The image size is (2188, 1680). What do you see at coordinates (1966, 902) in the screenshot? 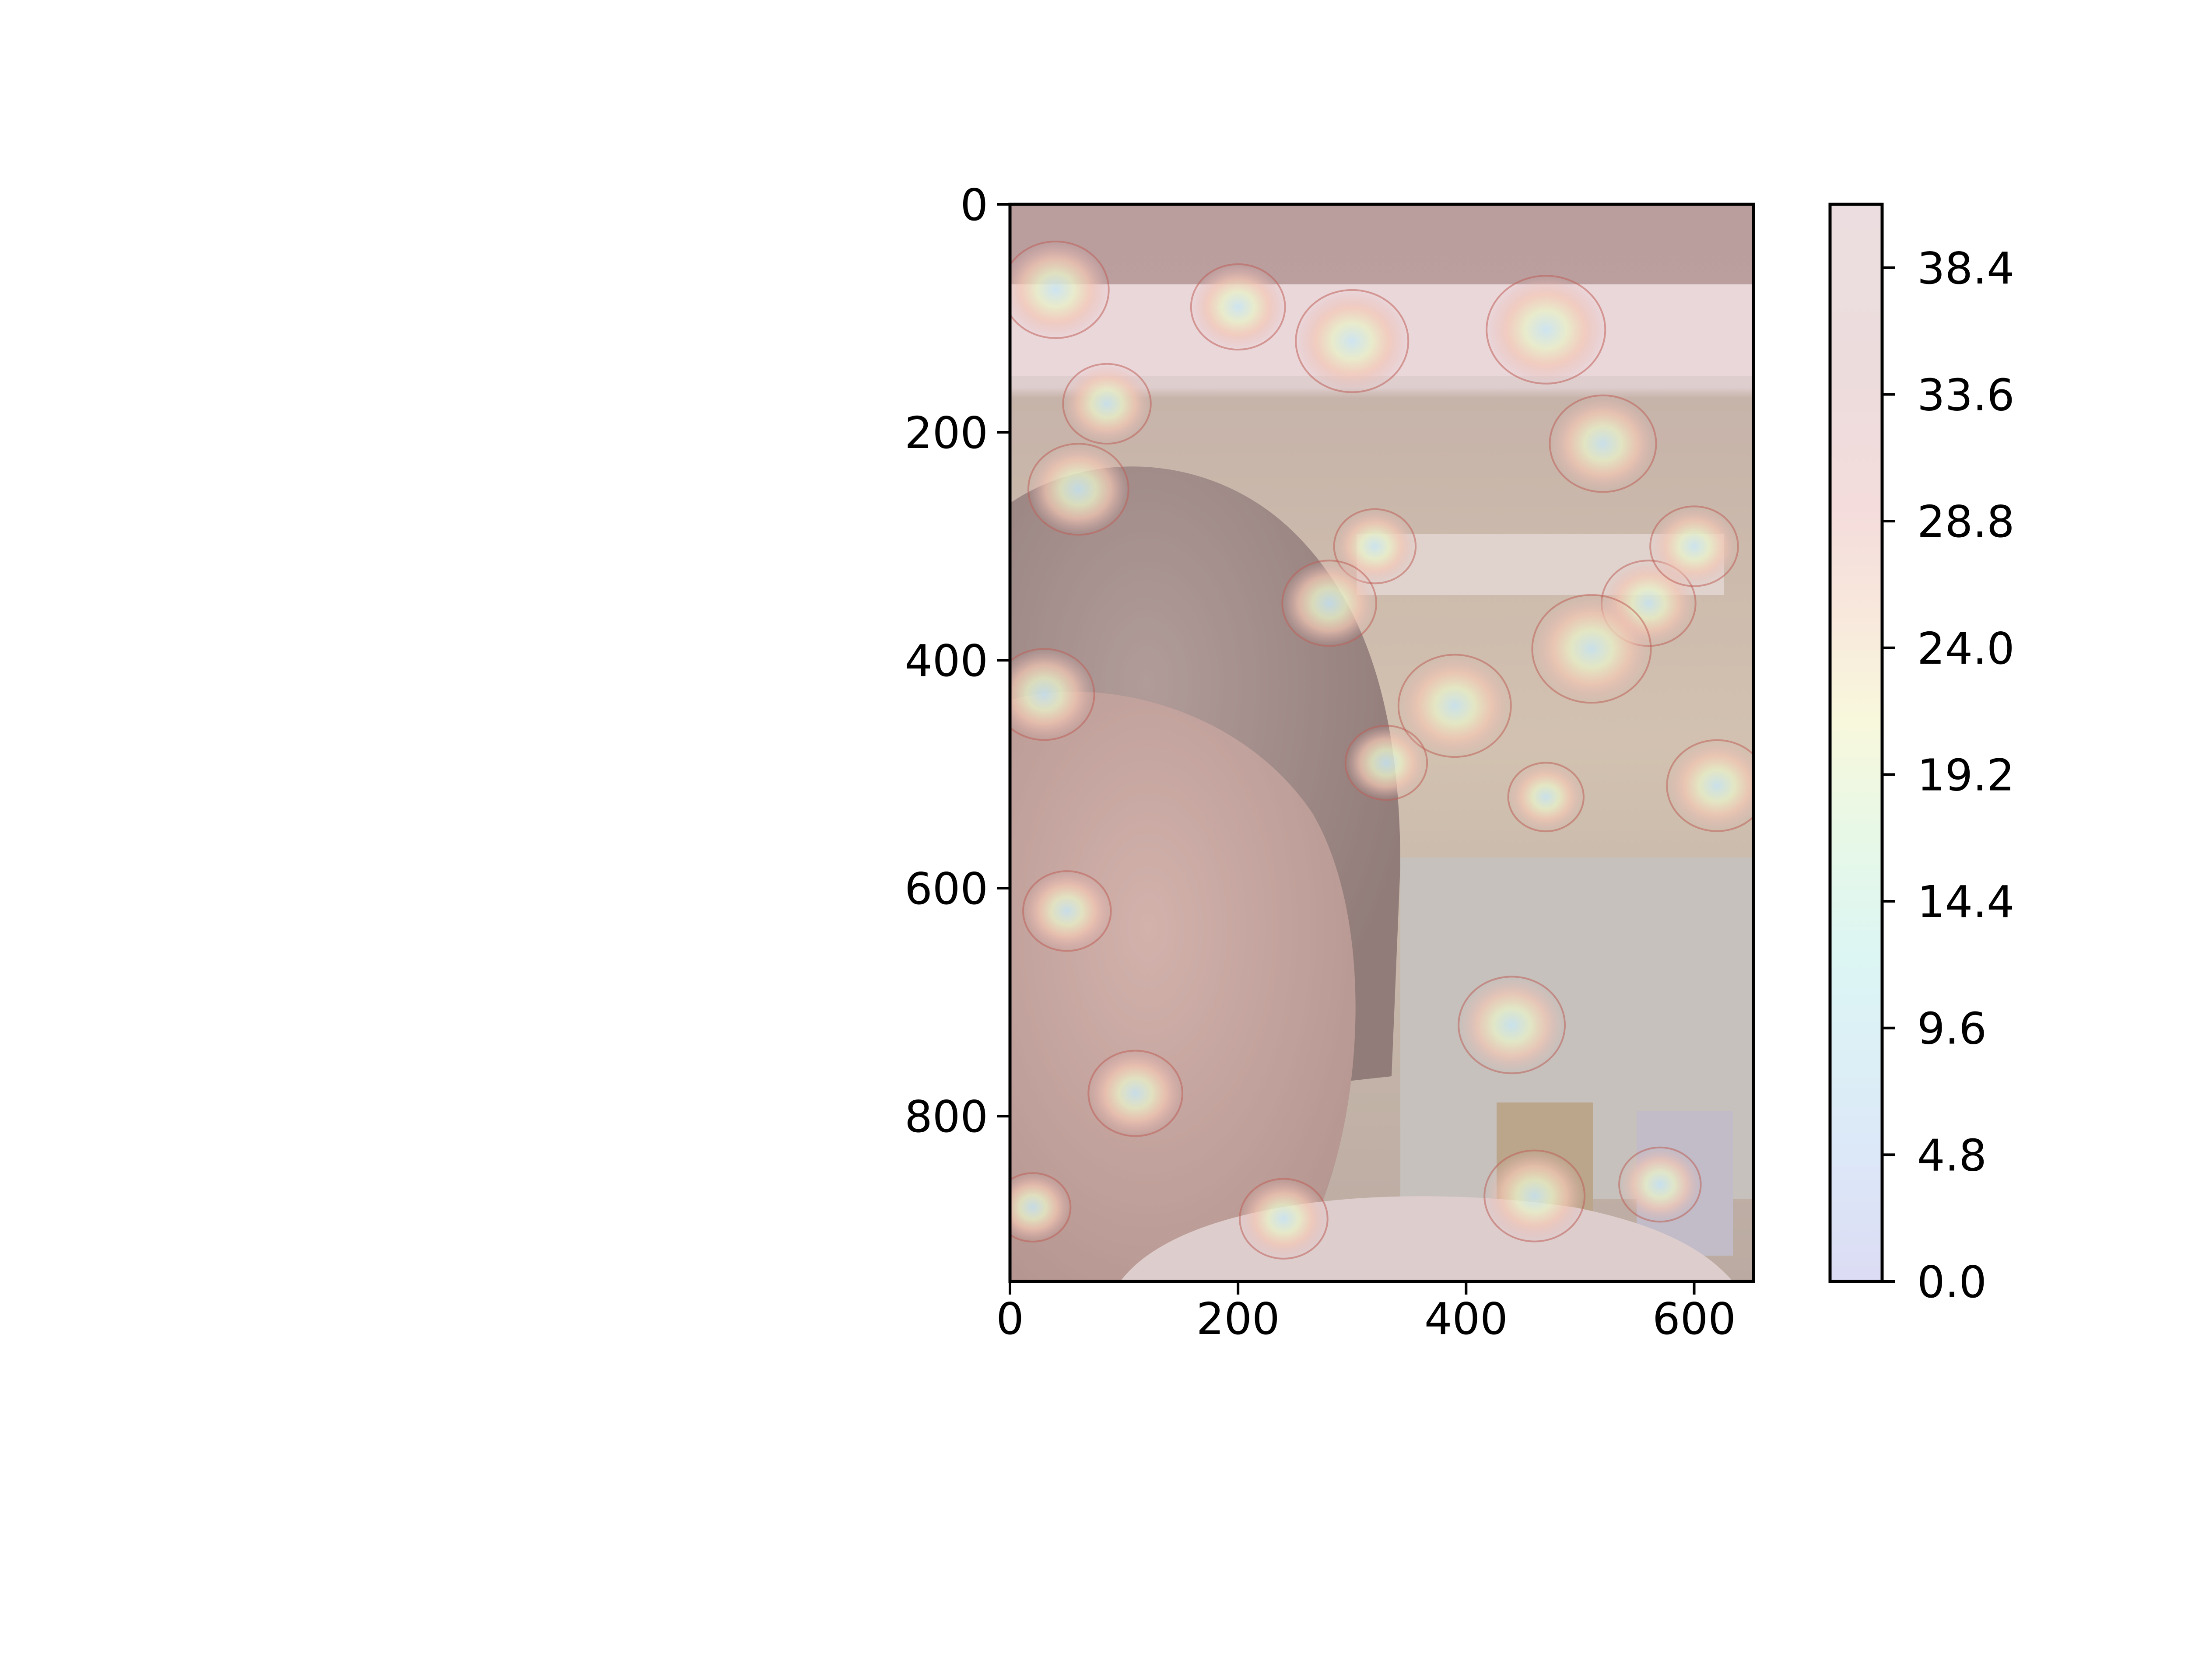
I see `colorbar-tick-label-3: 14.4` at bounding box center [1966, 902].